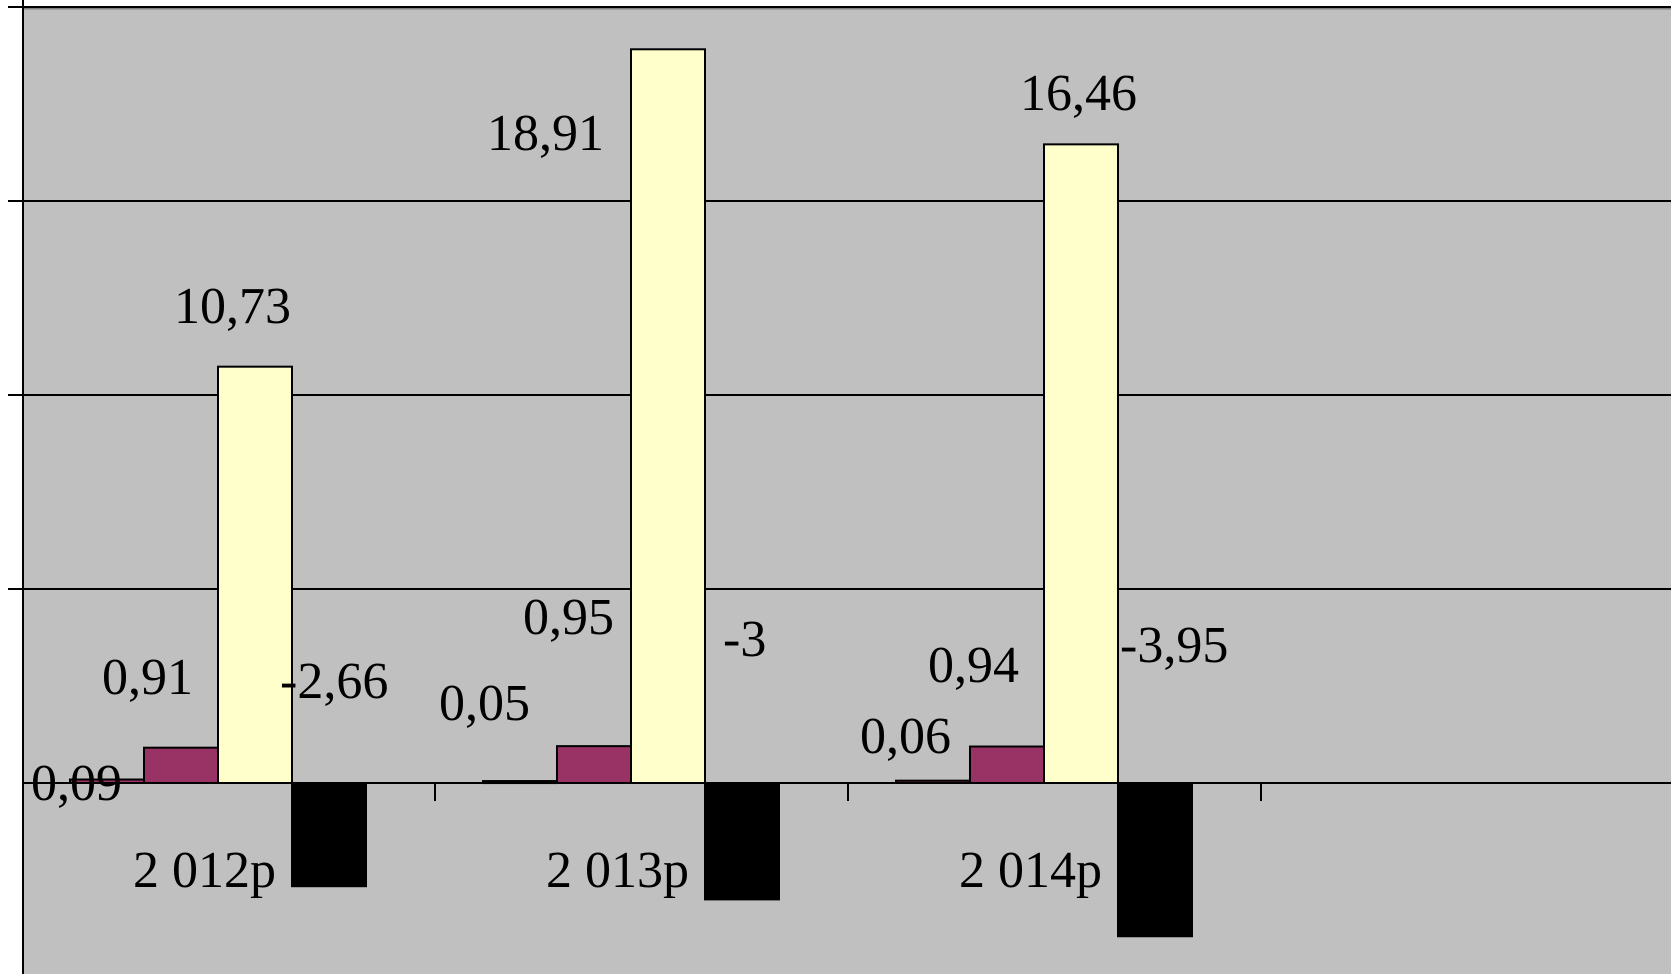 The height and width of the screenshot is (974, 1671). Describe the element at coordinates (973, 665) in the screenshot. I see `data-label: 0,94` at that location.